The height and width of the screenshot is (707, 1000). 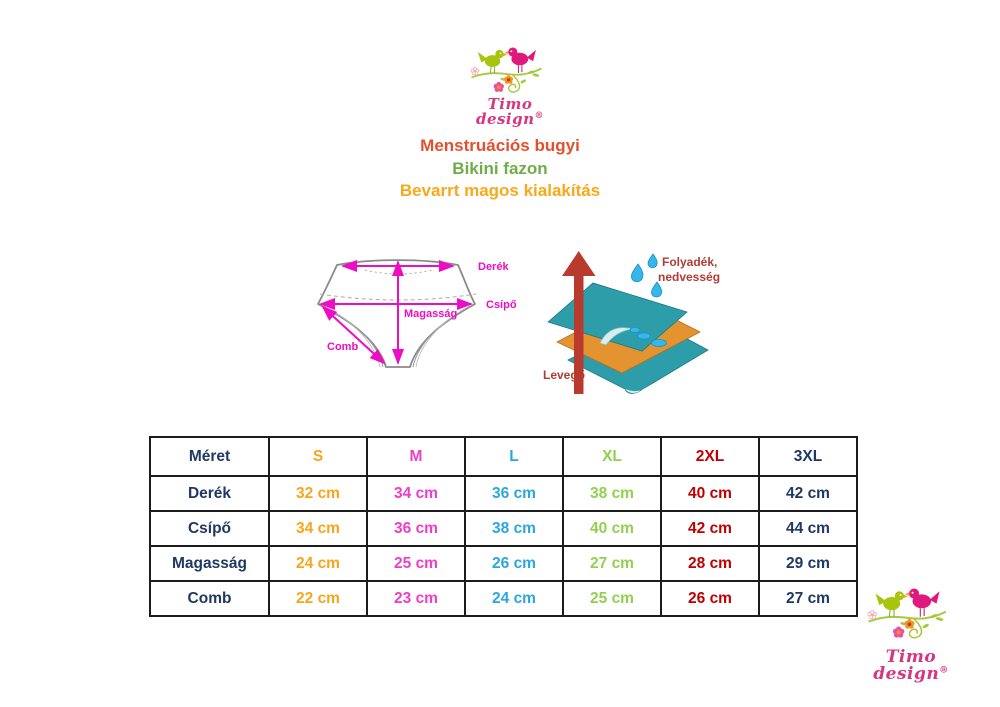 I want to click on product-style: Bikini fazon, so click(x=500, y=168).